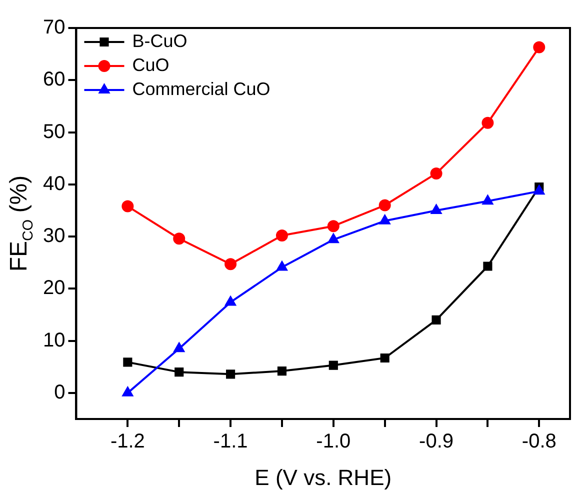 This screenshot has width=586, height=497. What do you see at coordinates (54, 183) in the screenshot?
I see `y-tick-label: 40` at bounding box center [54, 183].